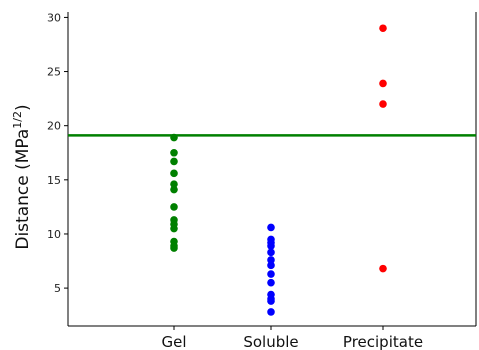  Describe the element at coordinates (54, 72) in the screenshot. I see `y-tick-label: 25` at that location.